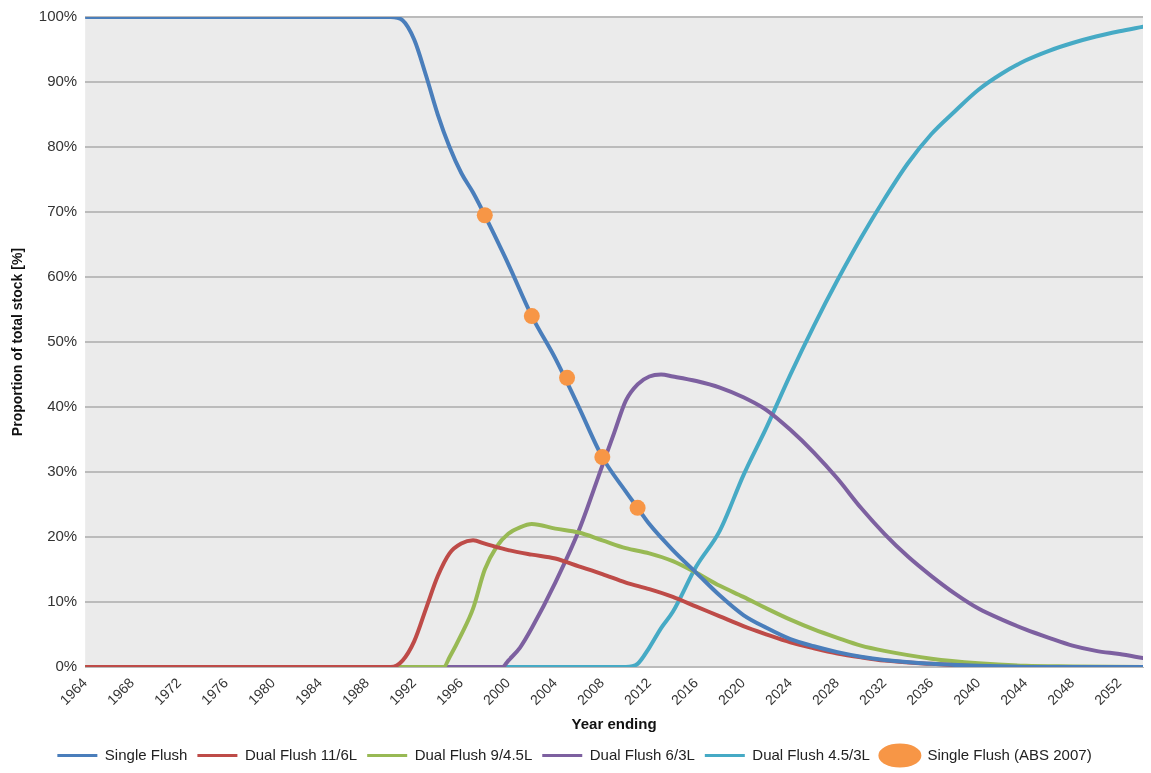 The height and width of the screenshot is (773, 1151). Describe the element at coordinates (62, 601) in the screenshot. I see `y-tick-label: 10%` at that location.